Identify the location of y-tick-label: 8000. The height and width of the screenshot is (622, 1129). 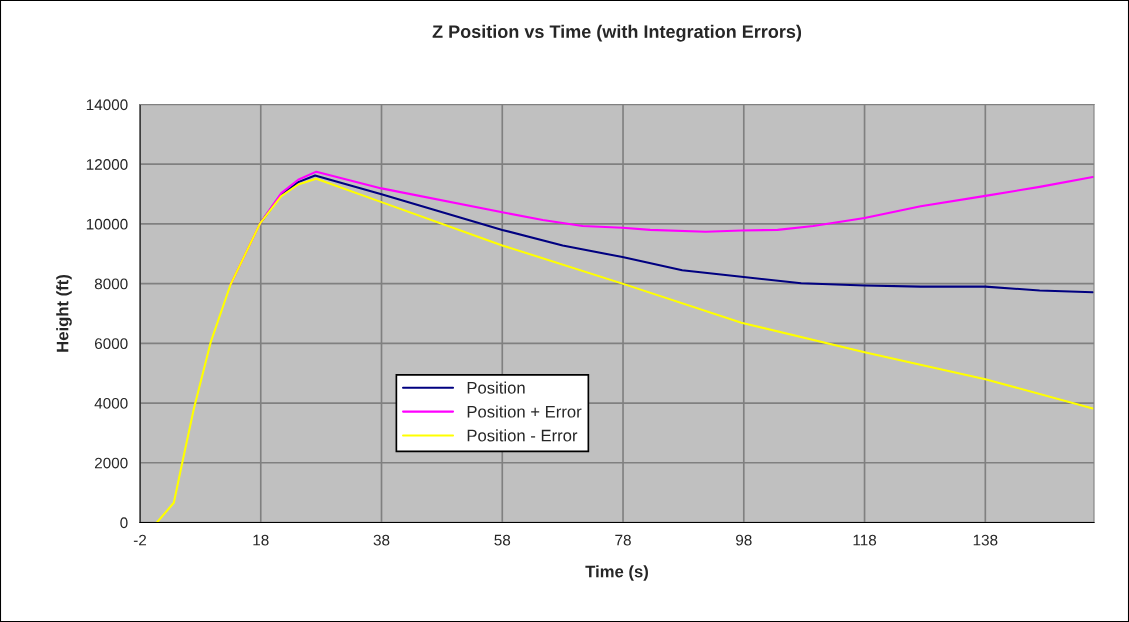
(111, 284).